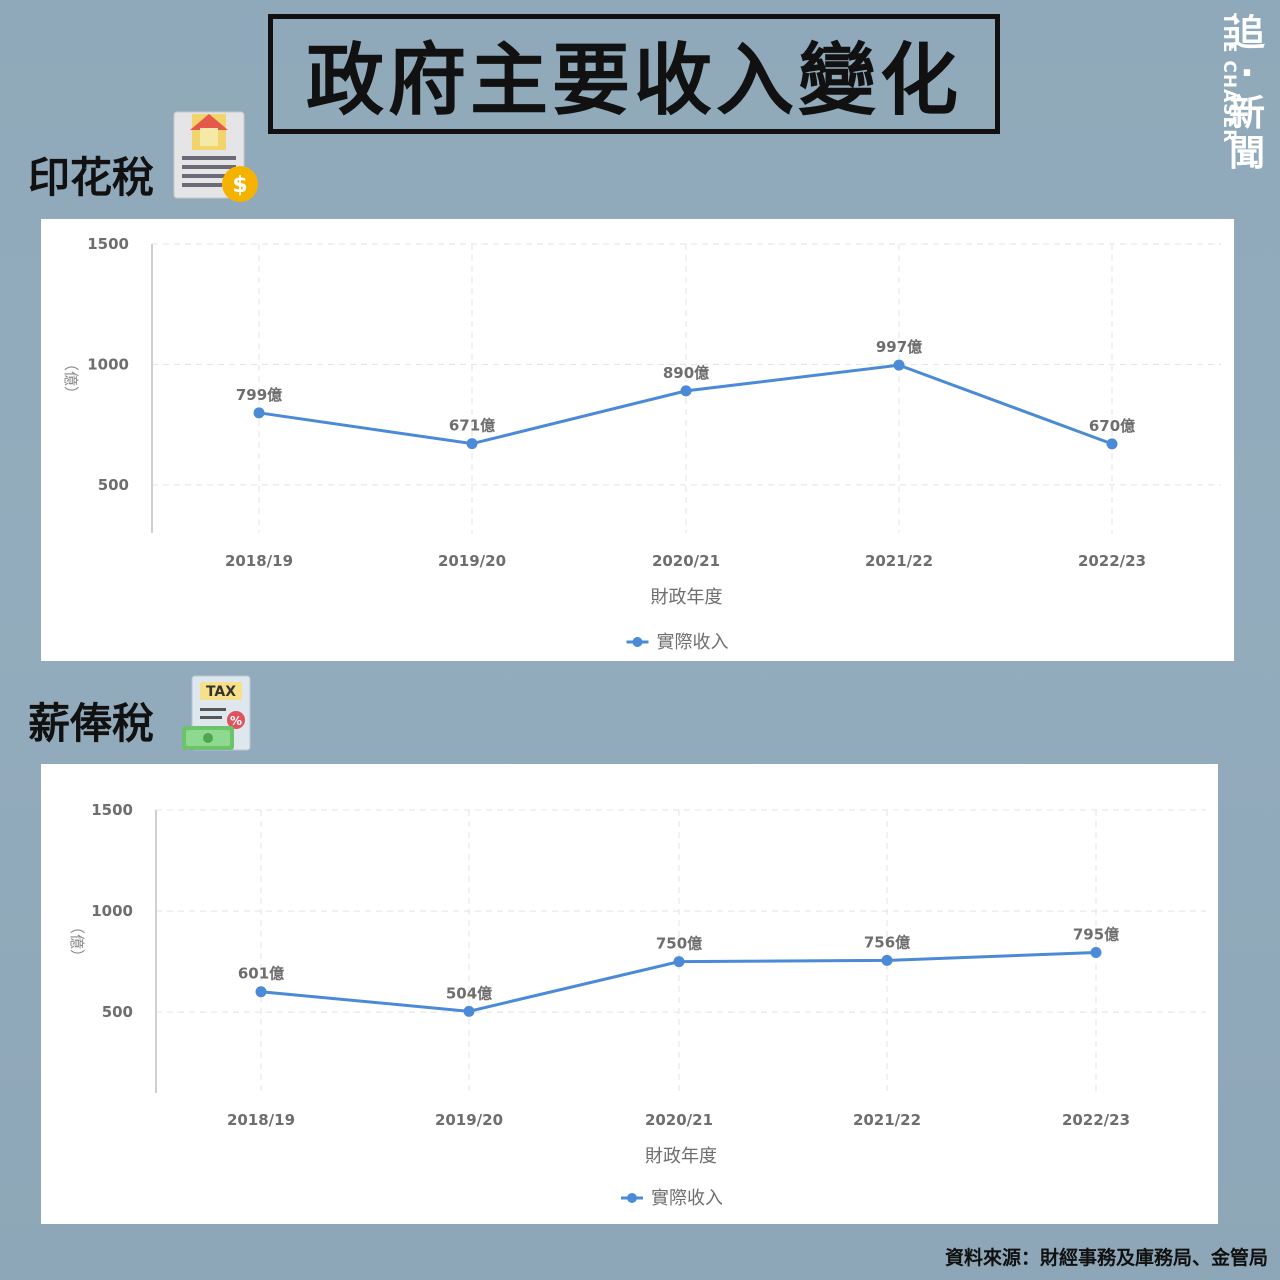 The height and width of the screenshot is (1280, 1280). What do you see at coordinates (887, 942) in the screenshot?
I see `data-label: 756億` at bounding box center [887, 942].